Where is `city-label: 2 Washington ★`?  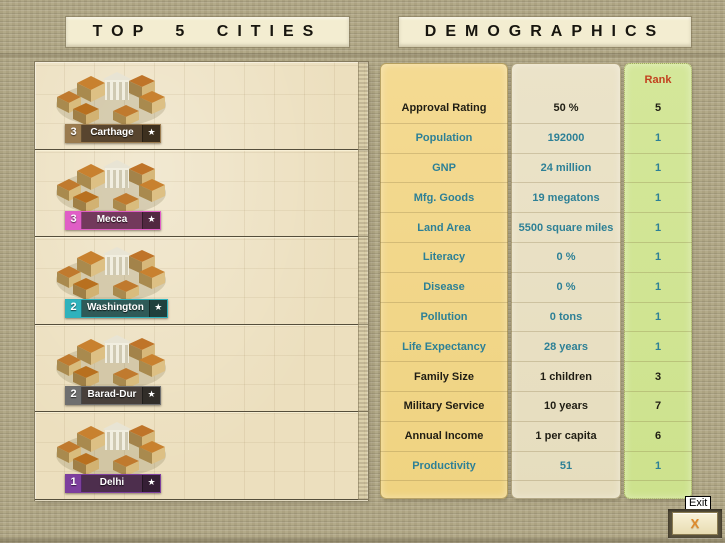
city-label: 2 Washington ★ is located at coordinates (116, 308).